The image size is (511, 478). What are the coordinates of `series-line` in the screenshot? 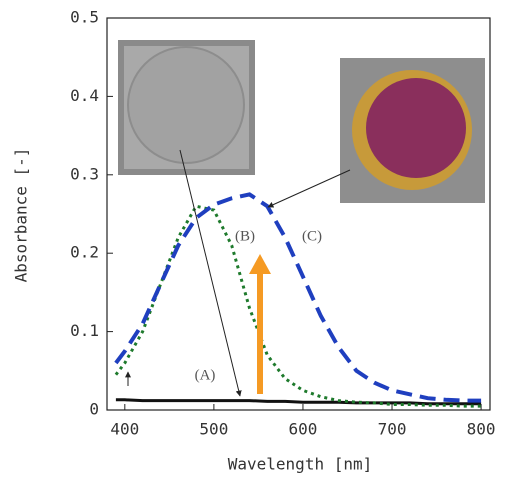 It's located at (298, 402).